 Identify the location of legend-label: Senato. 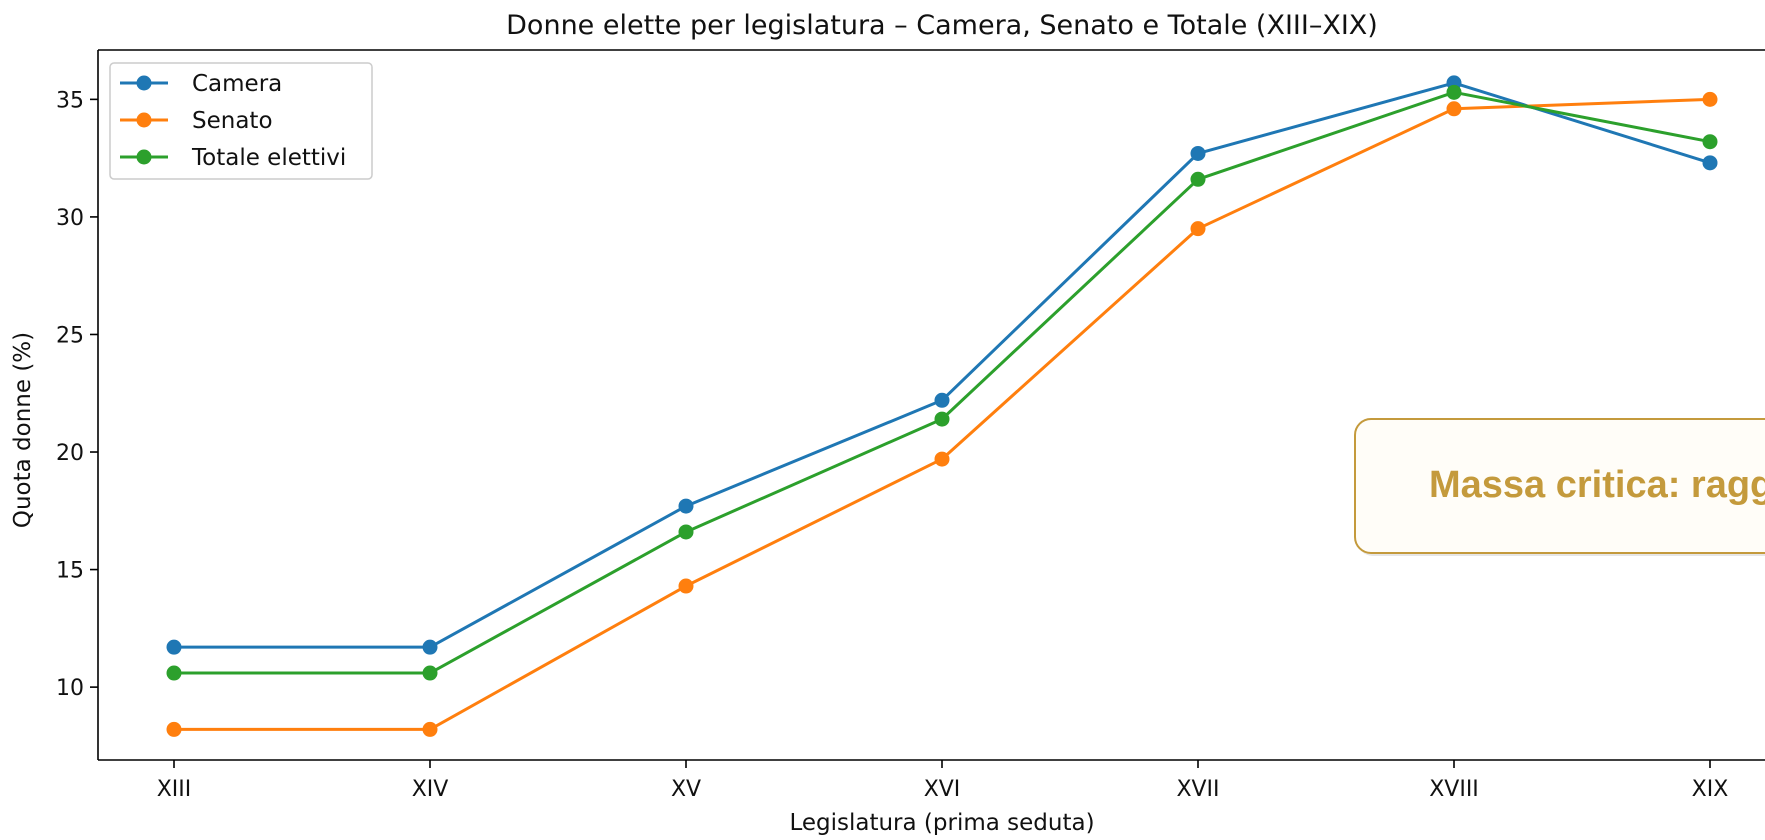
(232, 121).